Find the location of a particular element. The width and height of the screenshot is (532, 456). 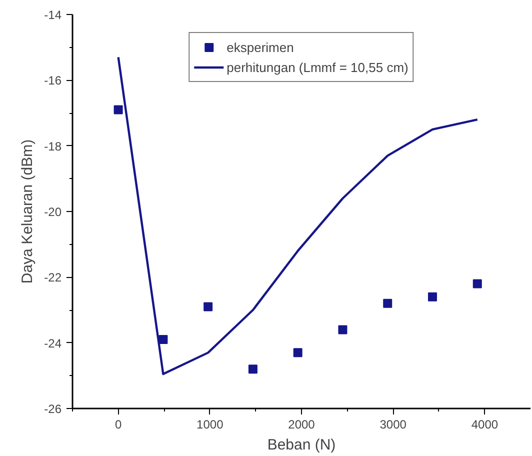

y-tick-label: -16 is located at coordinates (53, 81).